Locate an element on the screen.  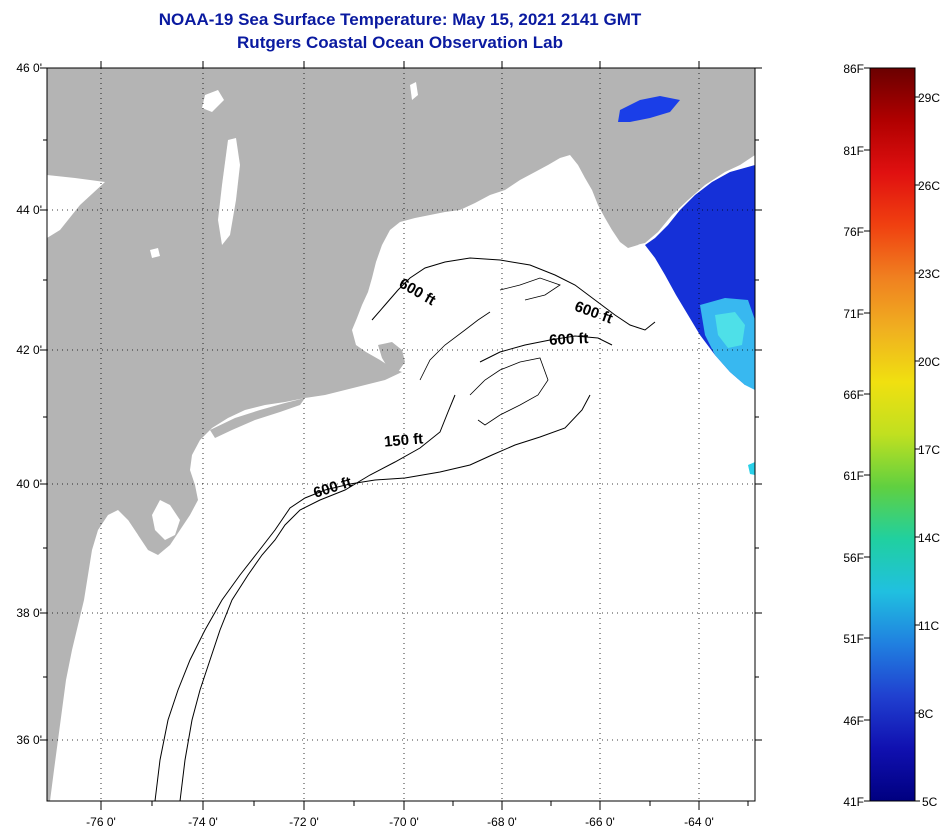
water-delaware-bay is located at coordinates (166, 520).